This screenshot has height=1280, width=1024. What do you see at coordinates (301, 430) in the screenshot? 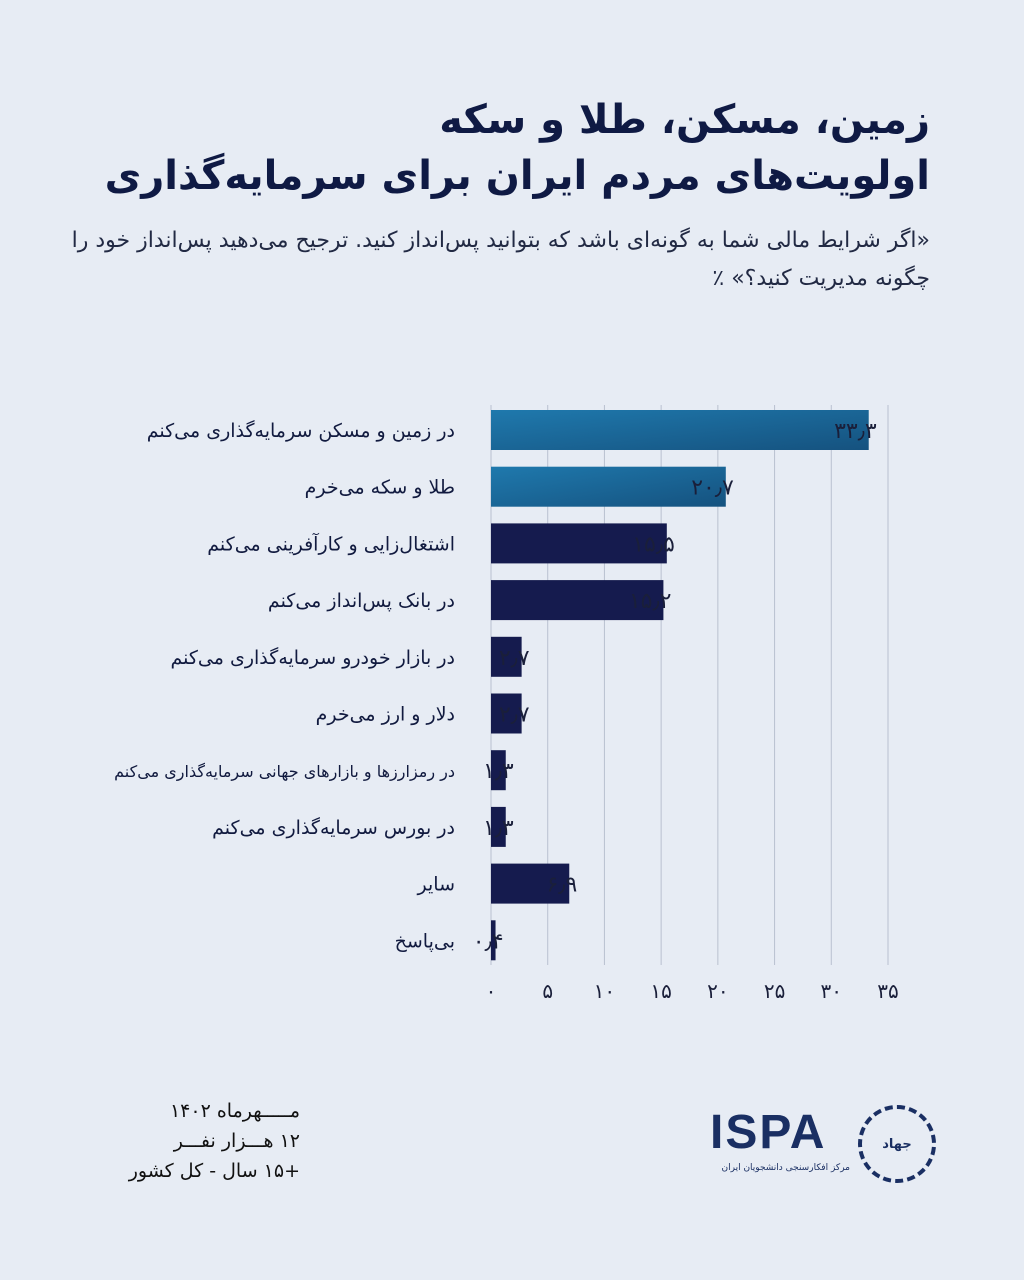
I see `category-label: در زمین و مسکن سرمایه‌گذاری می‌کنم` at bounding box center [301, 430].